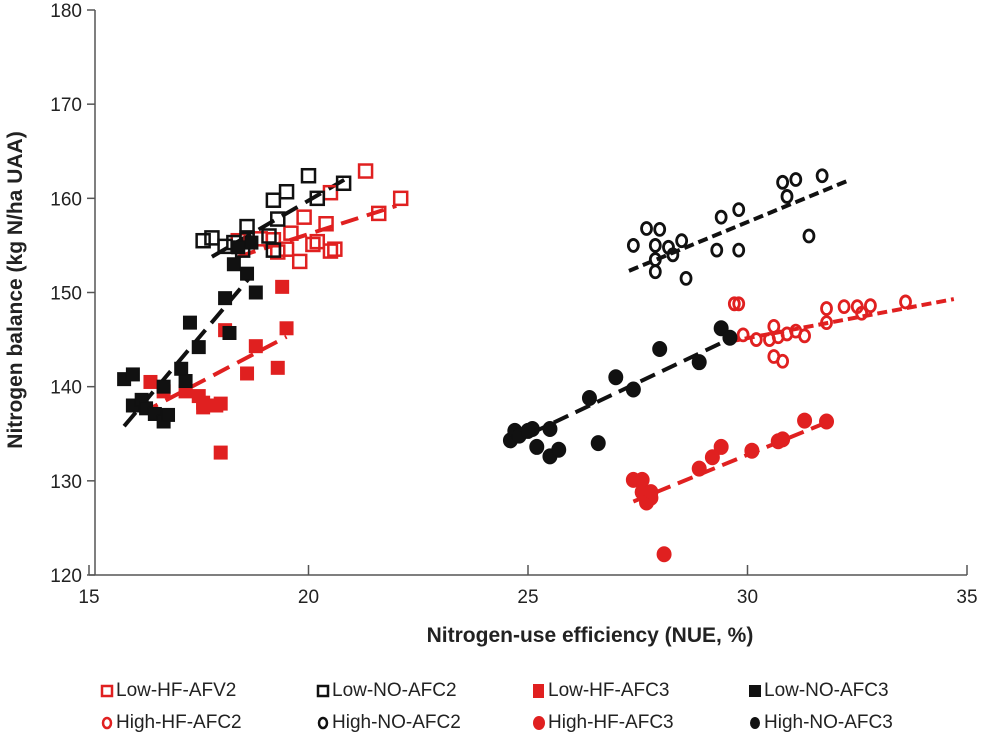 The height and width of the screenshot is (749, 995). What do you see at coordinates (66, 482) in the screenshot?
I see `y-tick-label: 130` at bounding box center [66, 482].